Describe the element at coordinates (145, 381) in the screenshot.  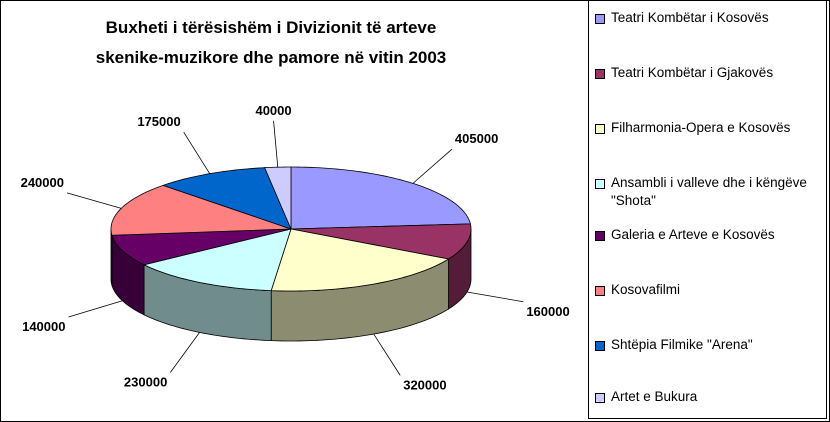
I see `data-label: 230000` at that location.